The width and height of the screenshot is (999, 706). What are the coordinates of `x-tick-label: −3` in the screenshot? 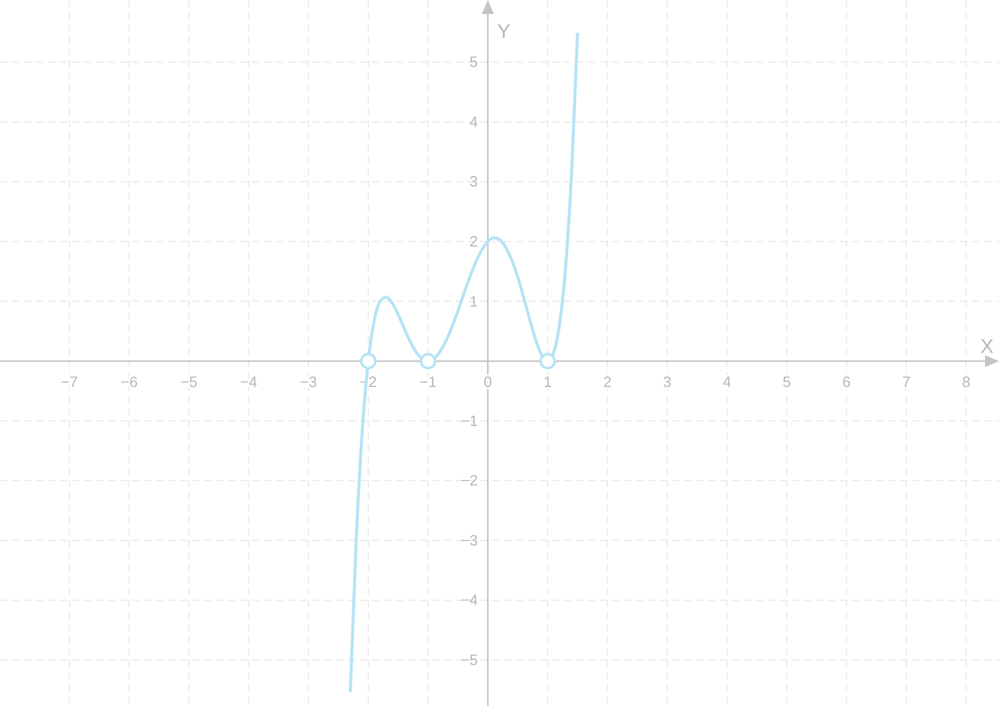 It's located at (309, 383).